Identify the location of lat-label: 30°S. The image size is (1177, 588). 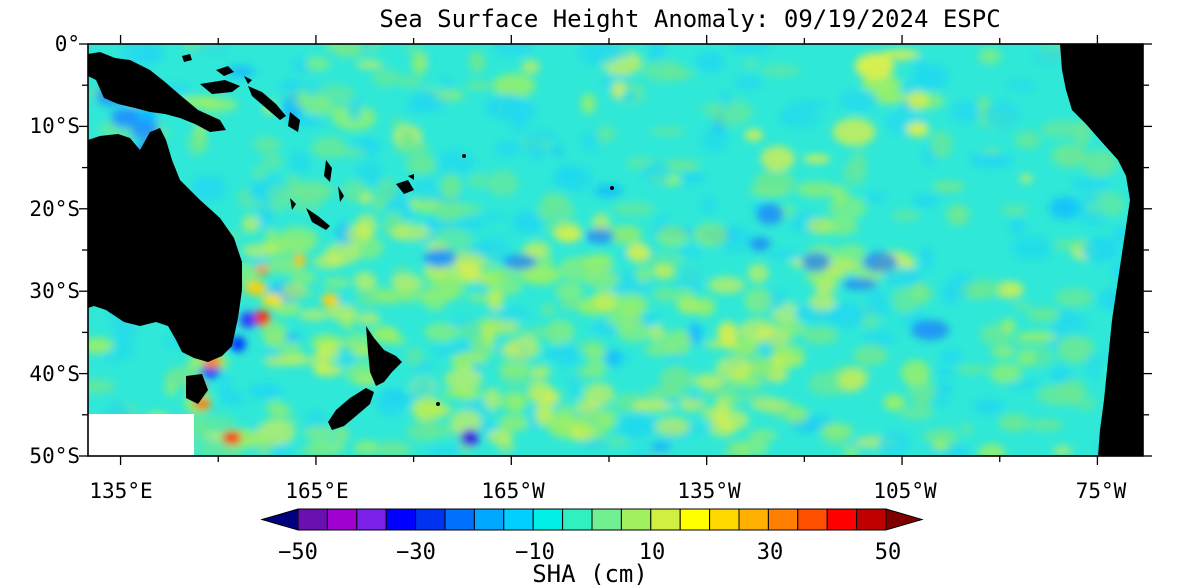
(54, 291).